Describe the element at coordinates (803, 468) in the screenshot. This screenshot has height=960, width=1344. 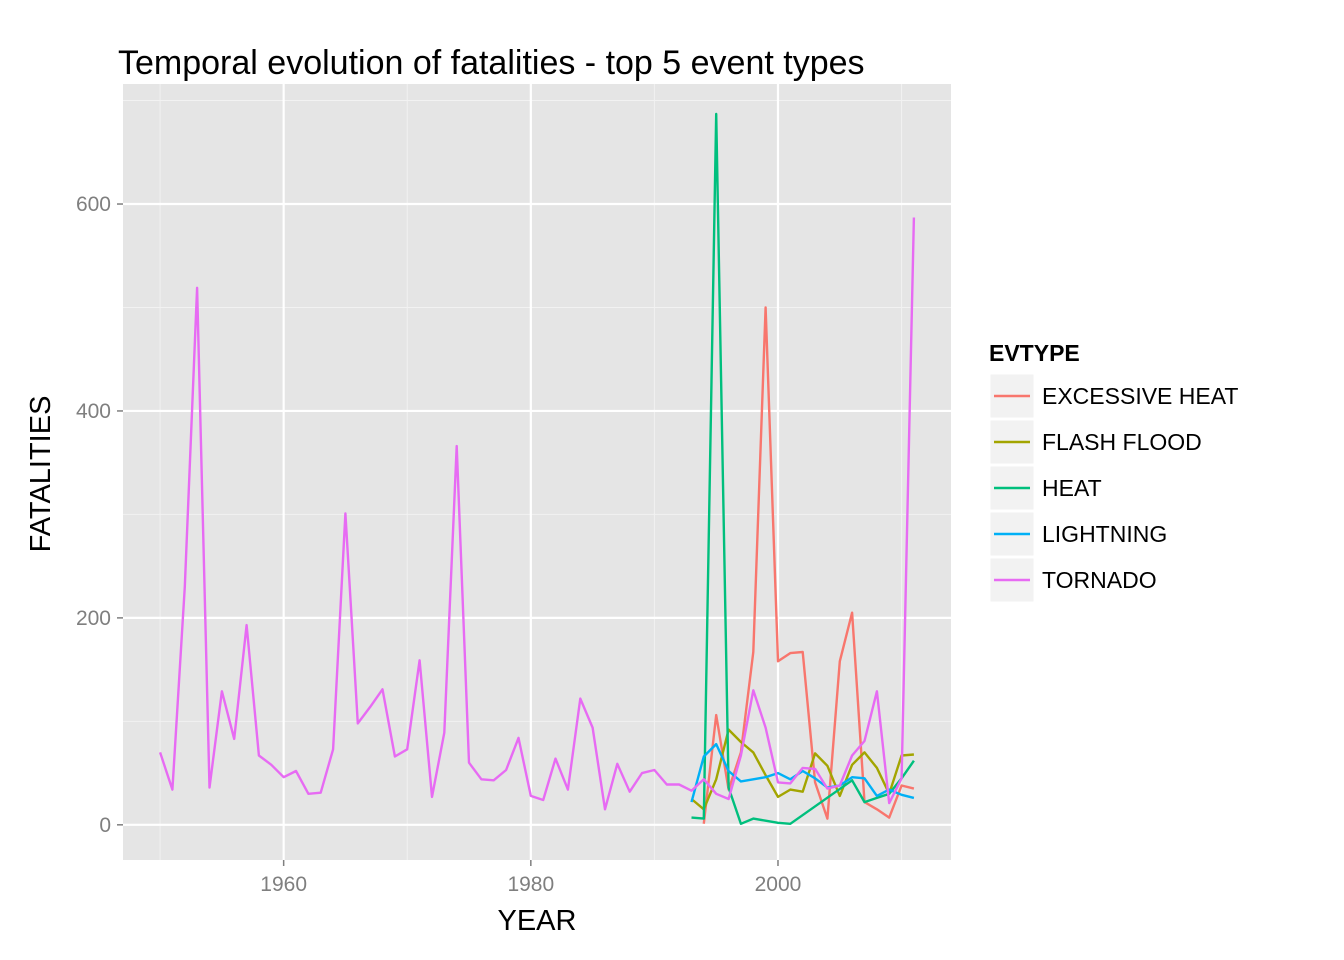
I see `series-line-heat` at that location.